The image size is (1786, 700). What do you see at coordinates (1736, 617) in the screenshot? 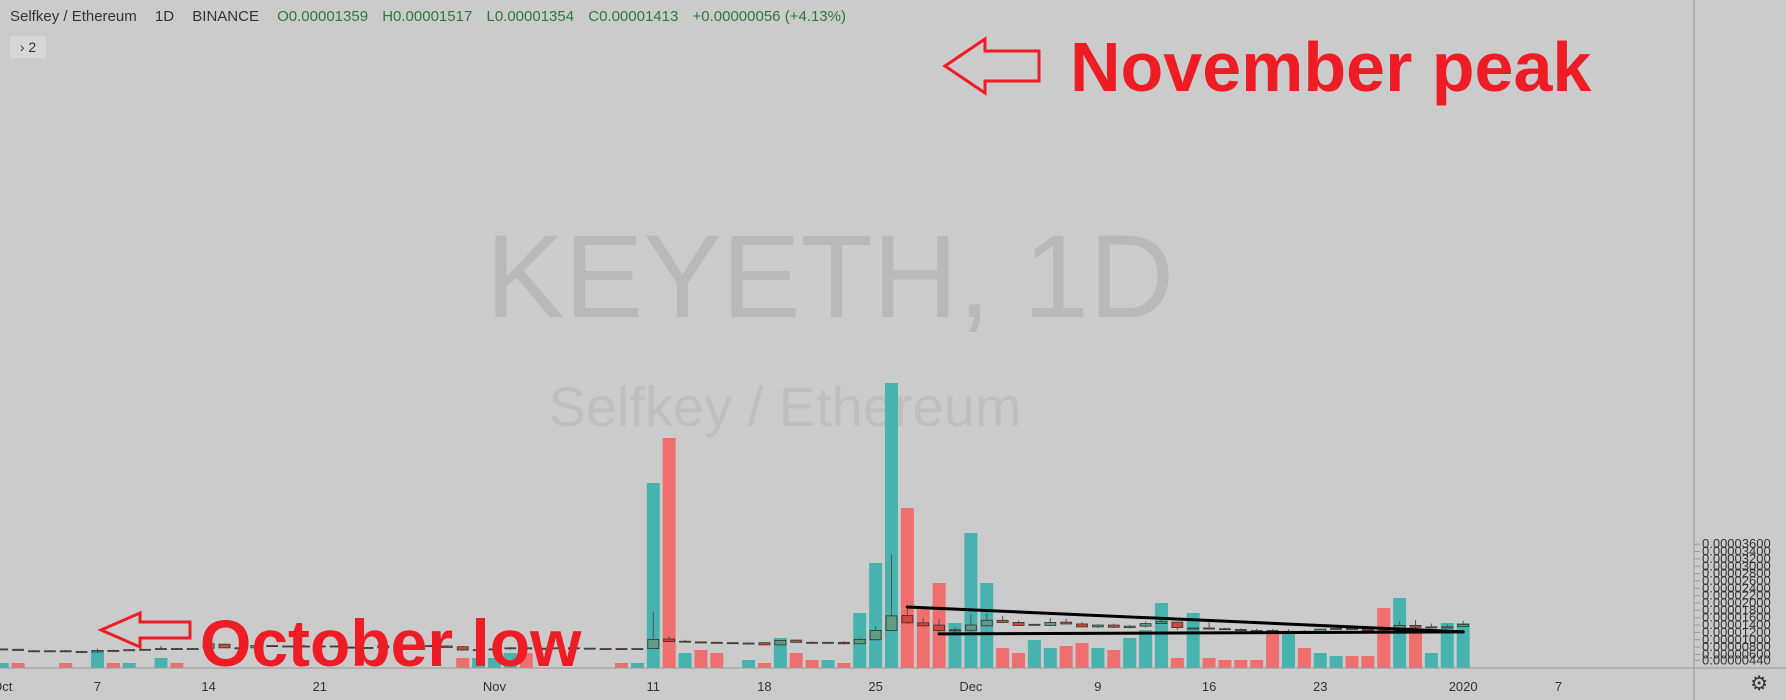
I see `price-tick-label: 0.00001600` at bounding box center [1736, 617].